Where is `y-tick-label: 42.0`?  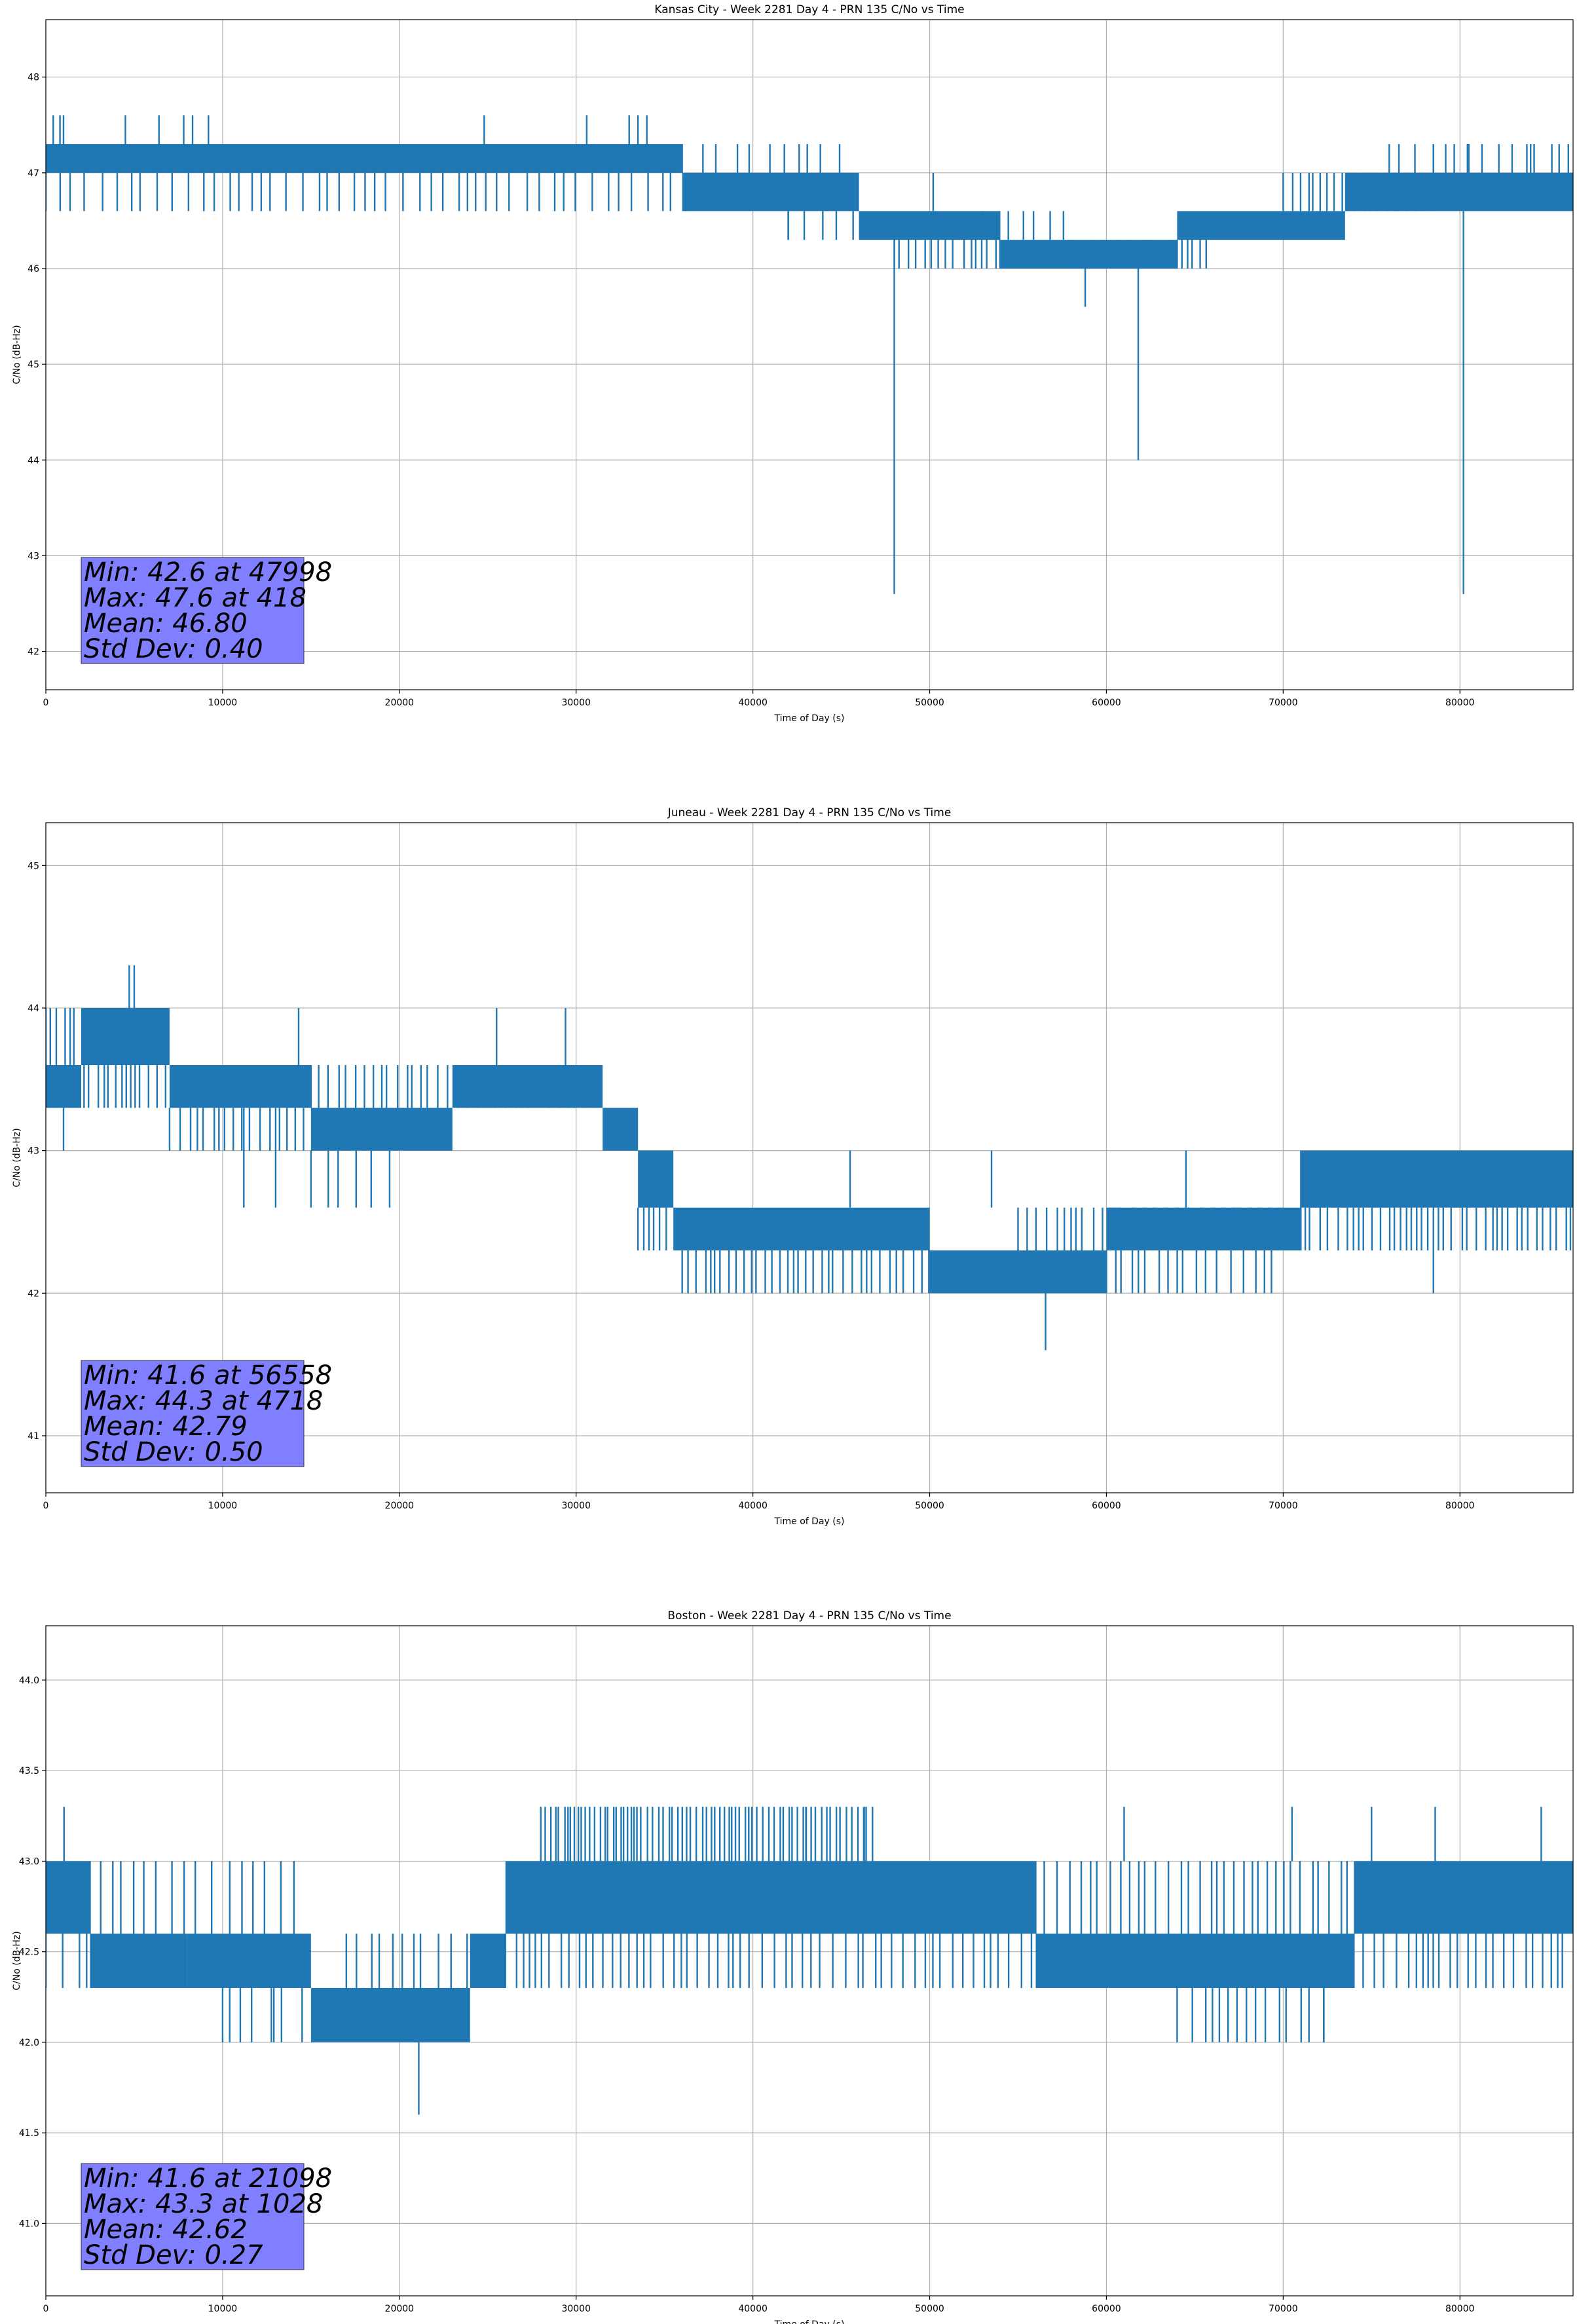
y-tick-label: 42.0 is located at coordinates (29, 2043).